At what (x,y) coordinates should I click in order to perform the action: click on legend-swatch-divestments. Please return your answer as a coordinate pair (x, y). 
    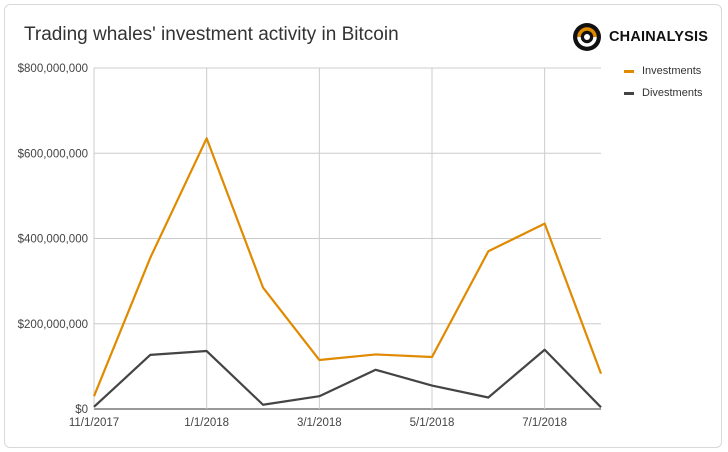
    Looking at the image, I should click on (629, 93).